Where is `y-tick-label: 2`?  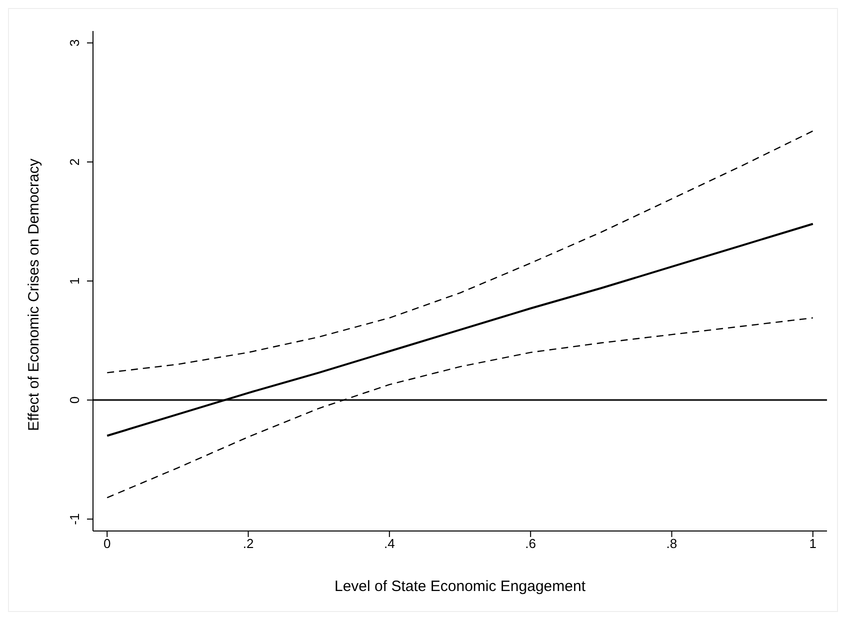
y-tick-label: 2 is located at coordinates (74, 162).